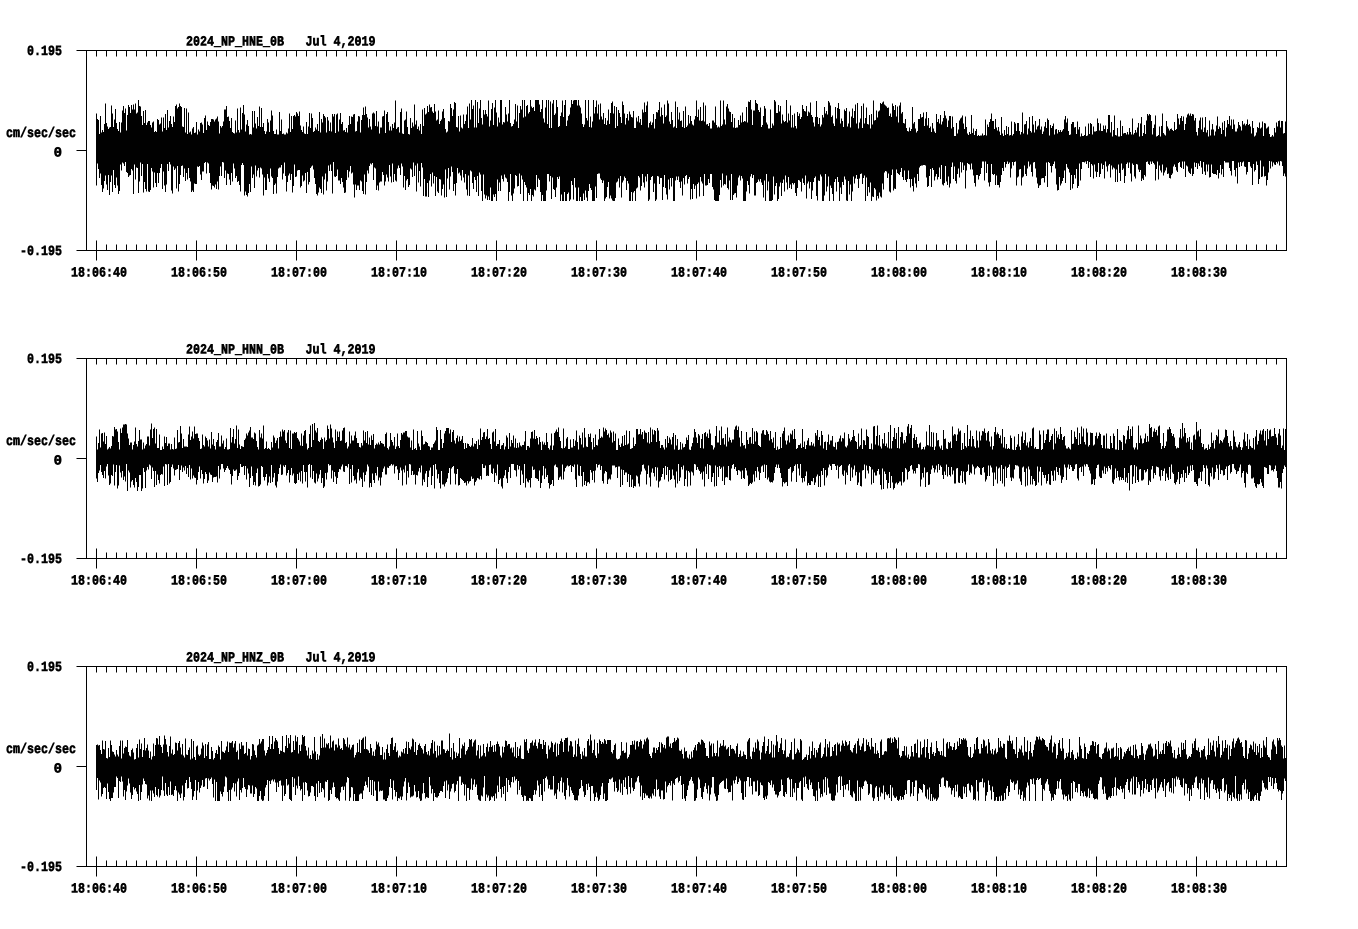  I want to click on svg-text: 2024_NP_HNE_0B, so click(235, 42).